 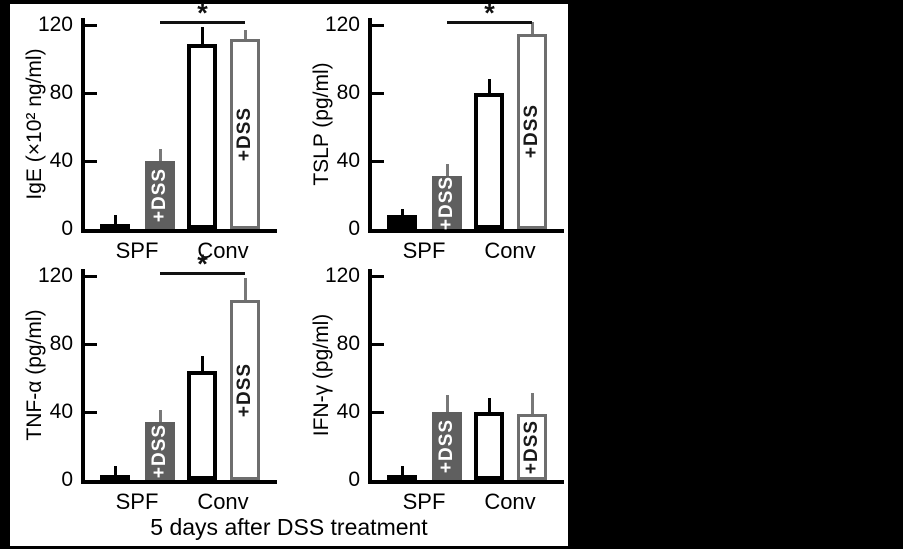 What do you see at coordinates (289, 527) in the screenshot?
I see `figure-caption: 5 days after DSS treatment` at bounding box center [289, 527].